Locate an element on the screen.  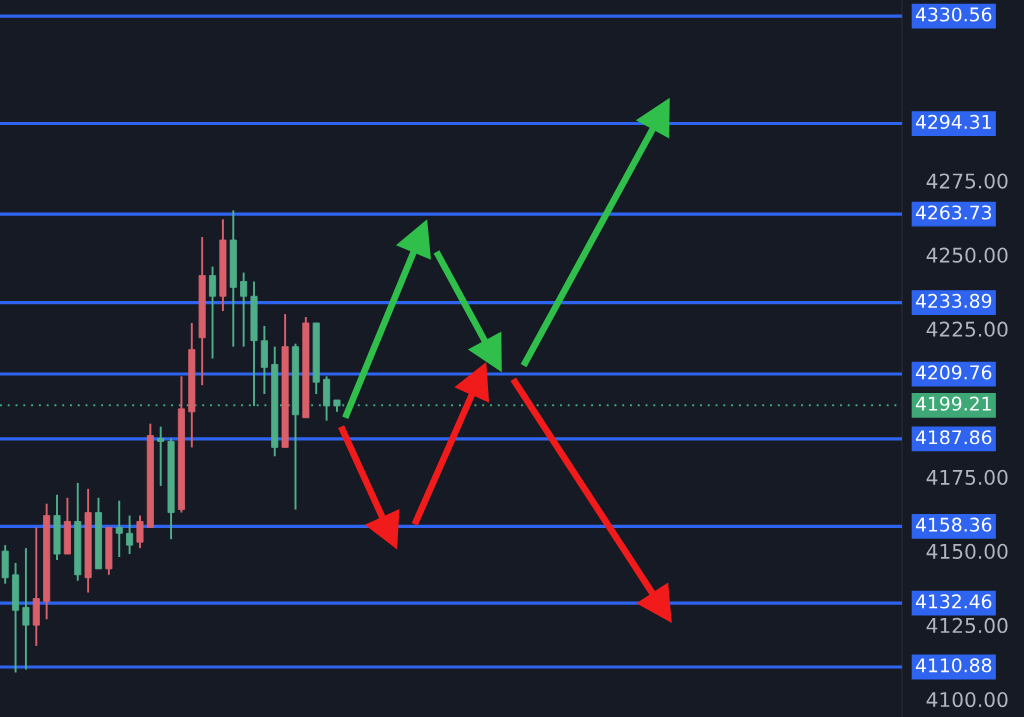
y-tick-label: 4175.00 is located at coordinates (967, 477).